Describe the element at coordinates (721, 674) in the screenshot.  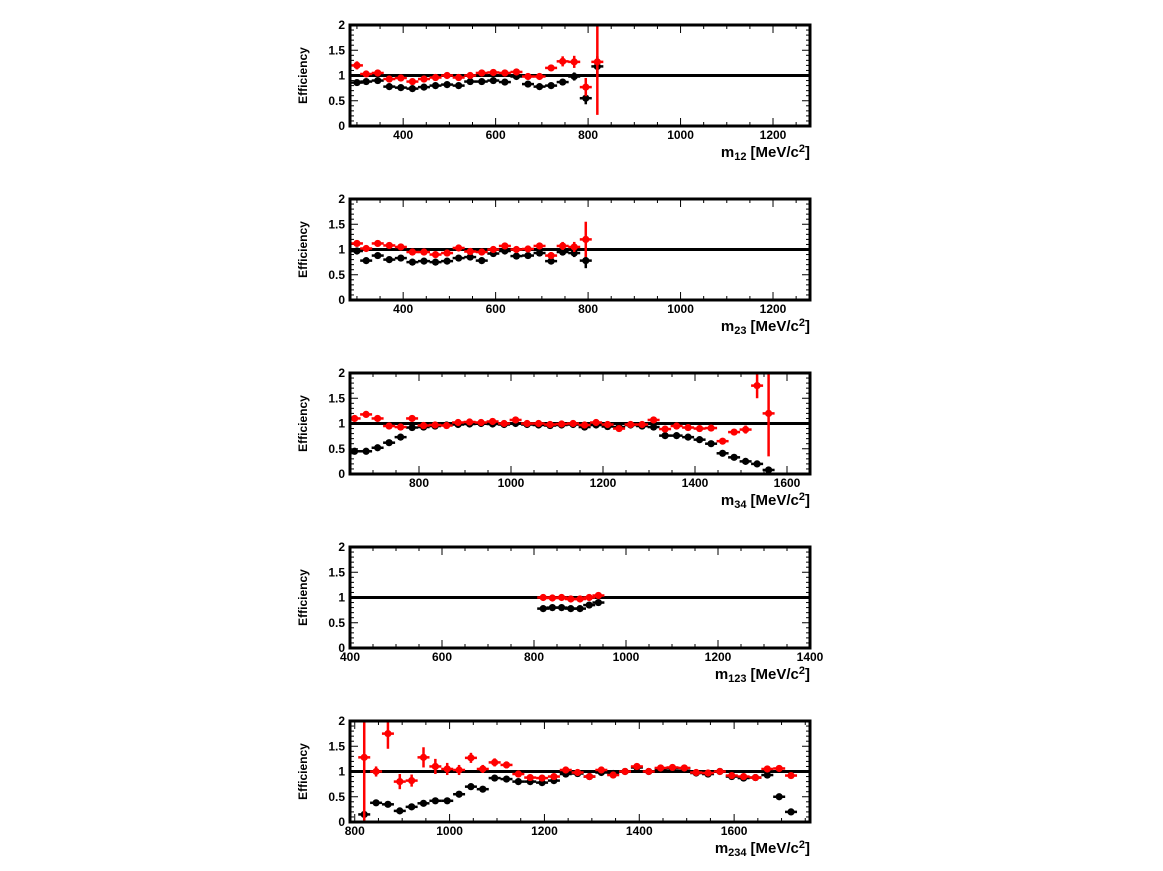
I see `x-axis-title-base: m` at that location.